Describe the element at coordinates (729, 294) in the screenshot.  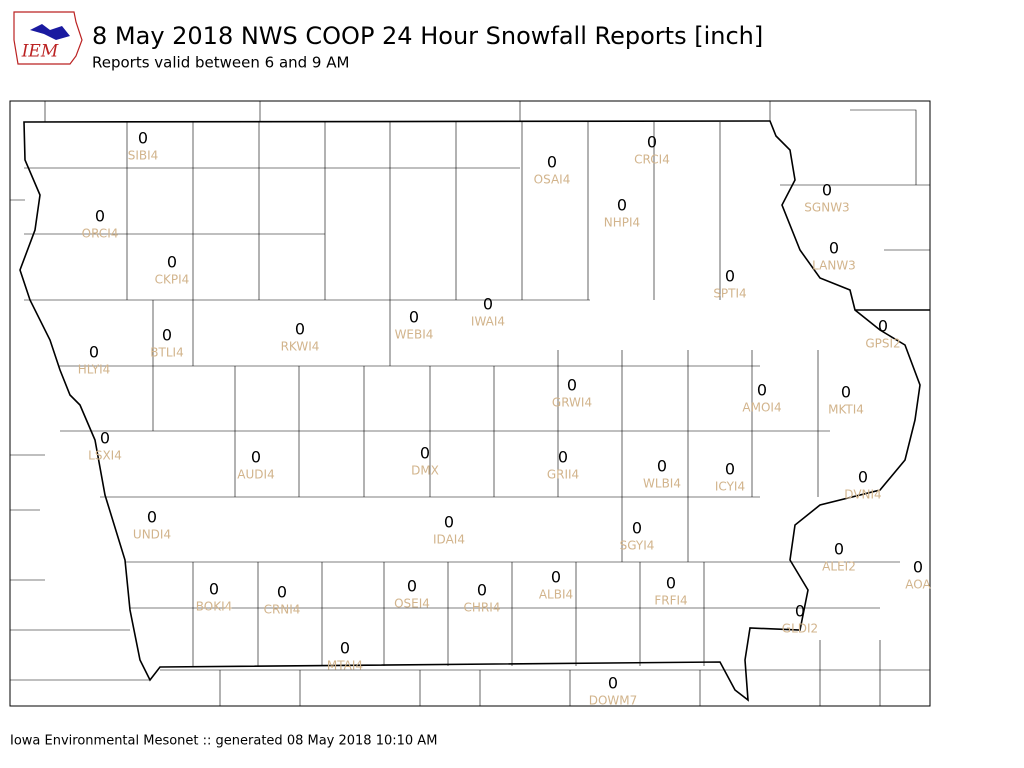
I see `station-label: SPTI4` at that location.